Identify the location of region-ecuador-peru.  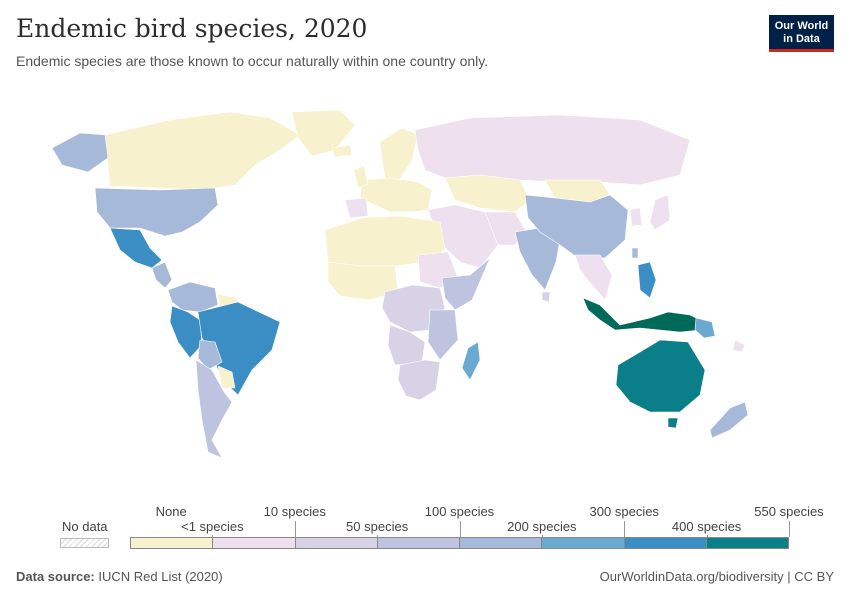
(186, 332).